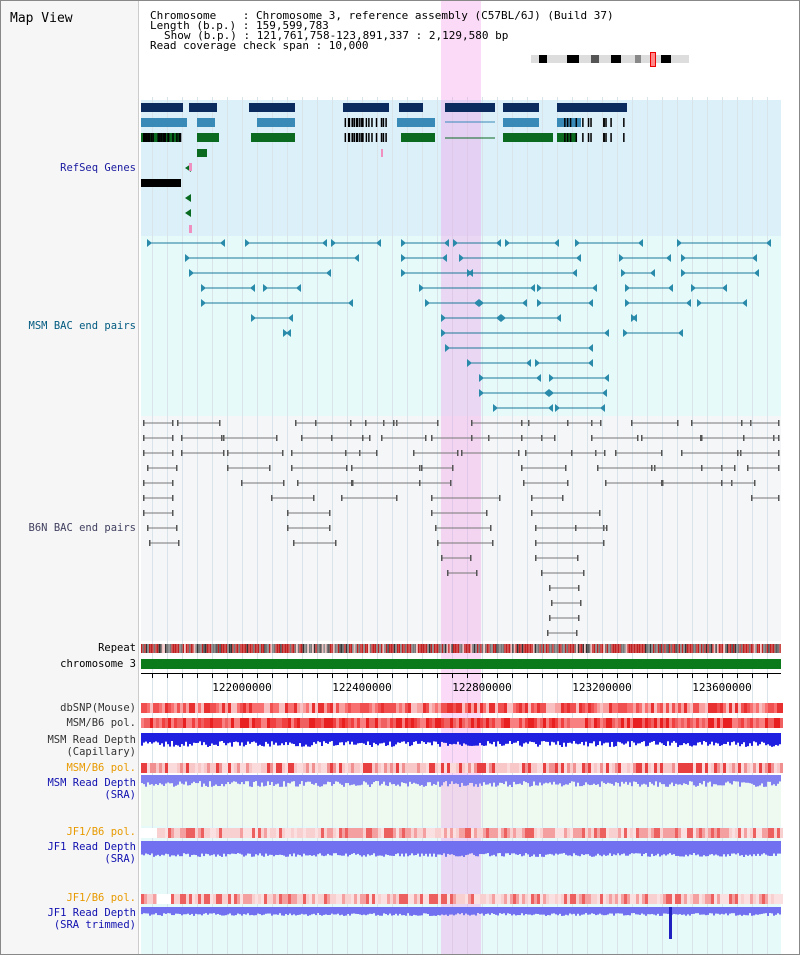 The width and height of the screenshot is (800, 955). I want to click on msm-bac-end, so click(333, 243).